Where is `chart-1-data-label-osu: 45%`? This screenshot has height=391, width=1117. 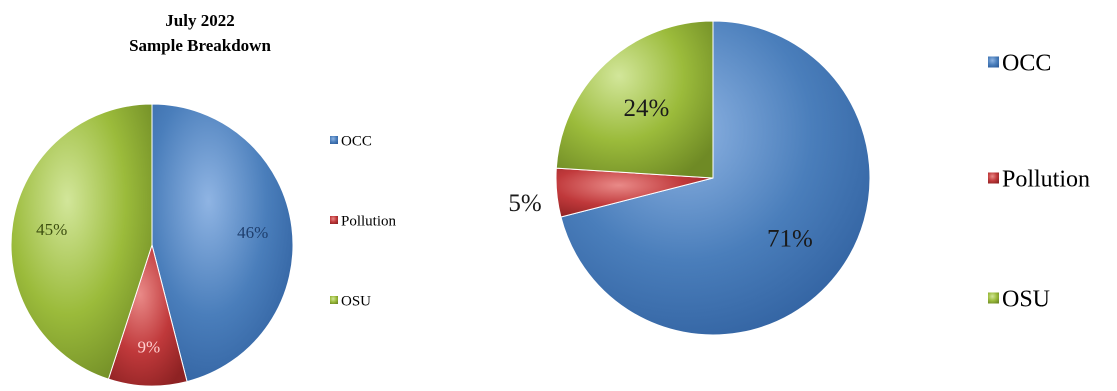 chart-1-data-label-osu: 45% is located at coordinates (51, 229).